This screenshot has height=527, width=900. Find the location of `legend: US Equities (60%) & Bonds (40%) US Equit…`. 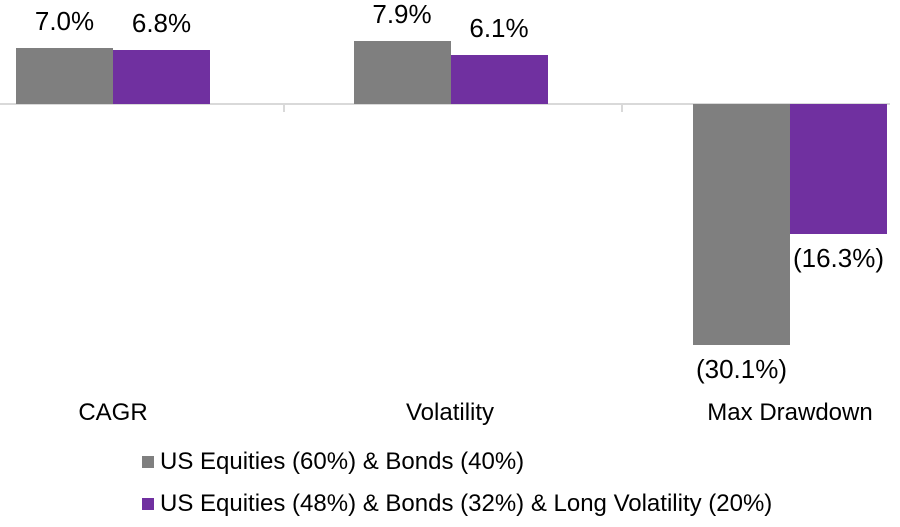

legend: US Equities (60%) & Bonds (40%) US Equit… is located at coordinates (457, 487).